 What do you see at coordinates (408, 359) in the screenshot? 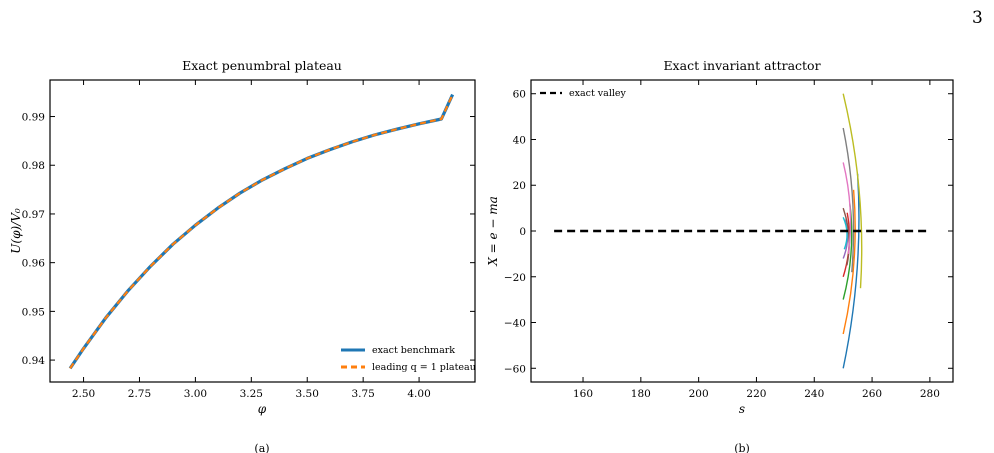
I see `chart-a-legend: exact benchmark leading q = 1 plateau` at bounding box center [408, 359].